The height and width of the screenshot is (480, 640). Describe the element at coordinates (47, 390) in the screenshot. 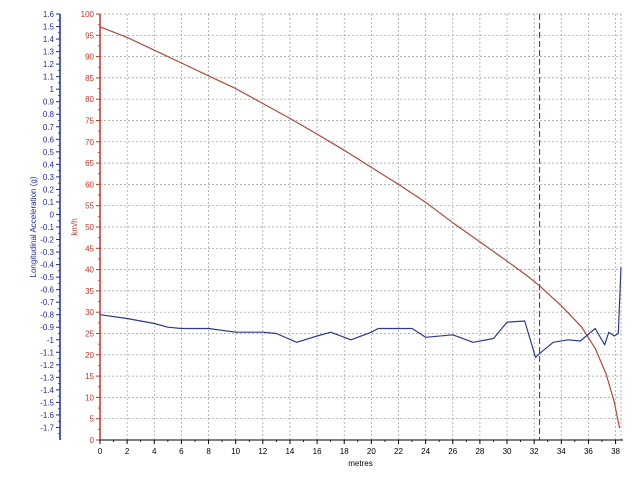

I see `acceleration-tick-label: -1.4` at that location.